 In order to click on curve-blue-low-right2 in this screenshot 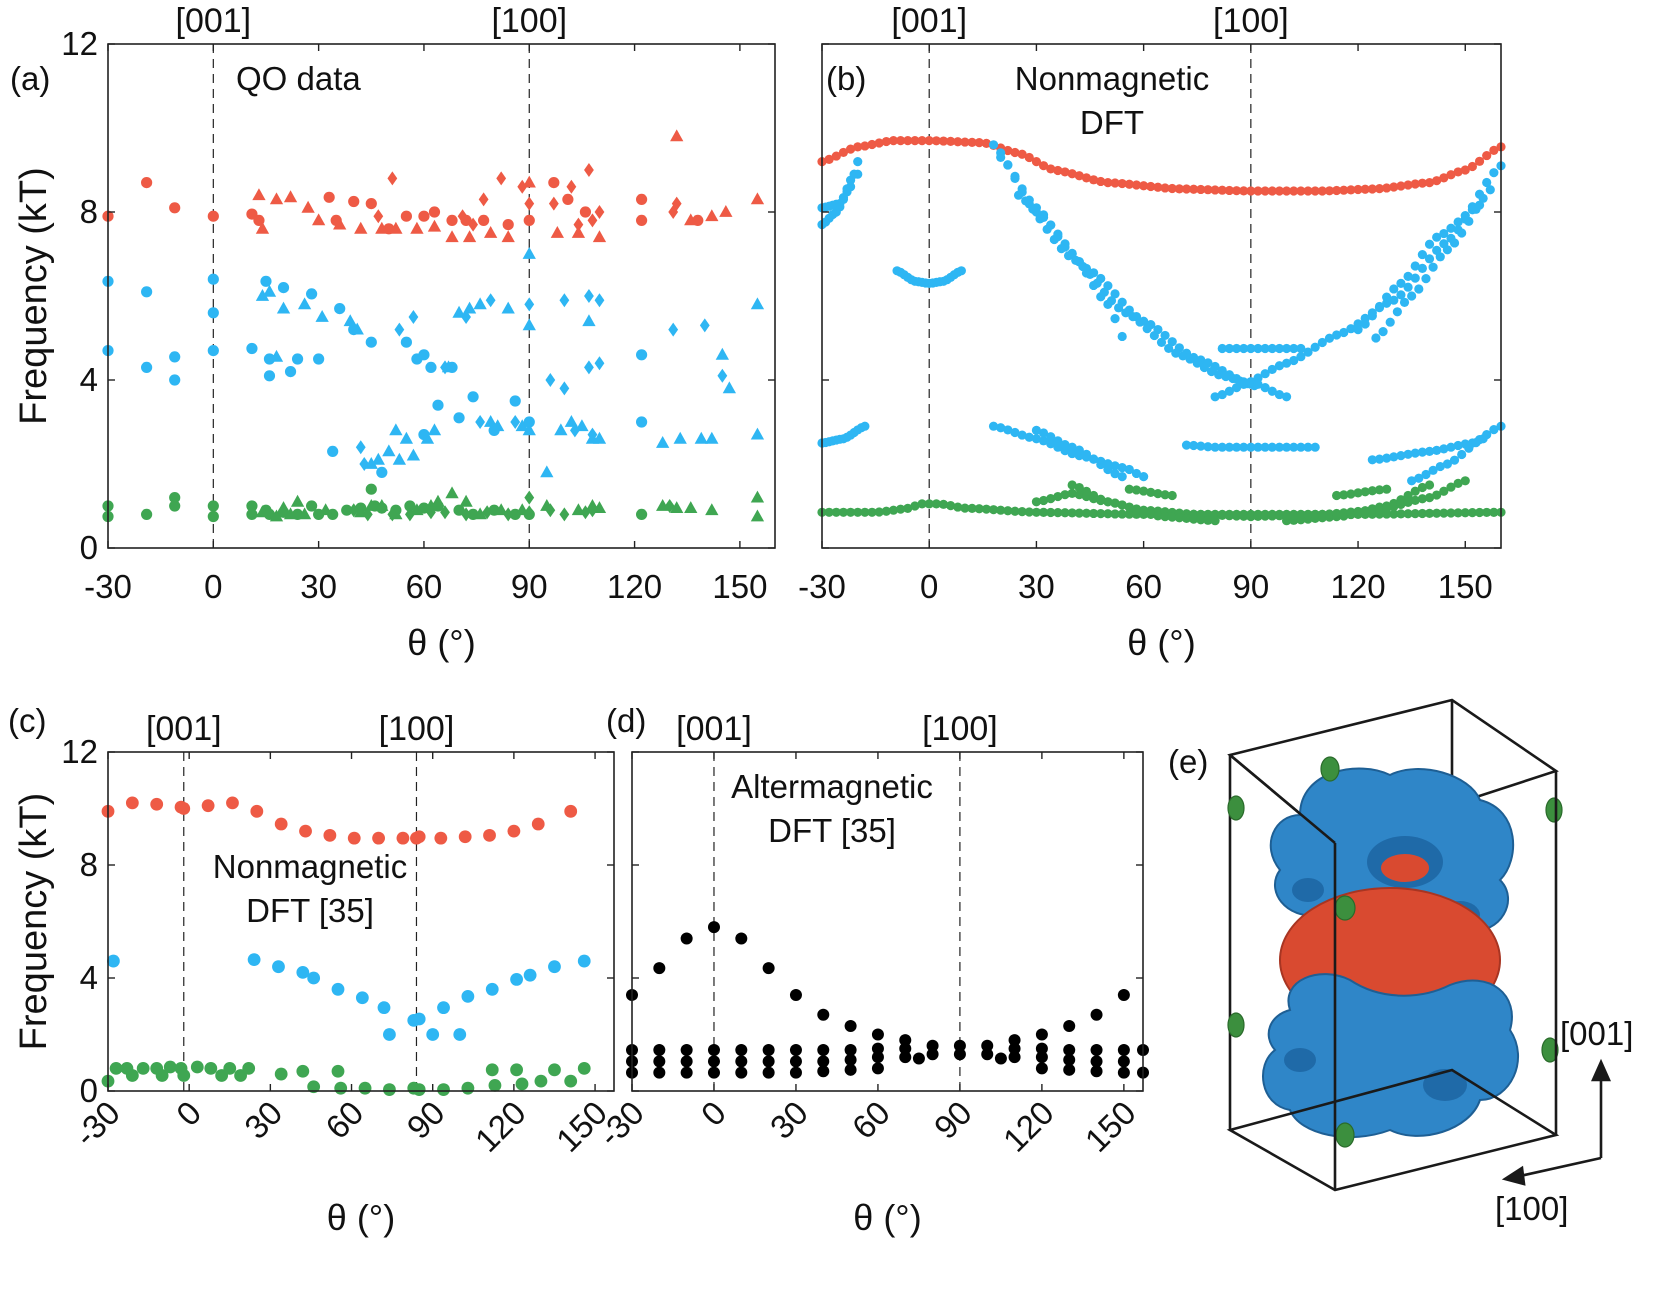, I will do `click(1447, 460)`.